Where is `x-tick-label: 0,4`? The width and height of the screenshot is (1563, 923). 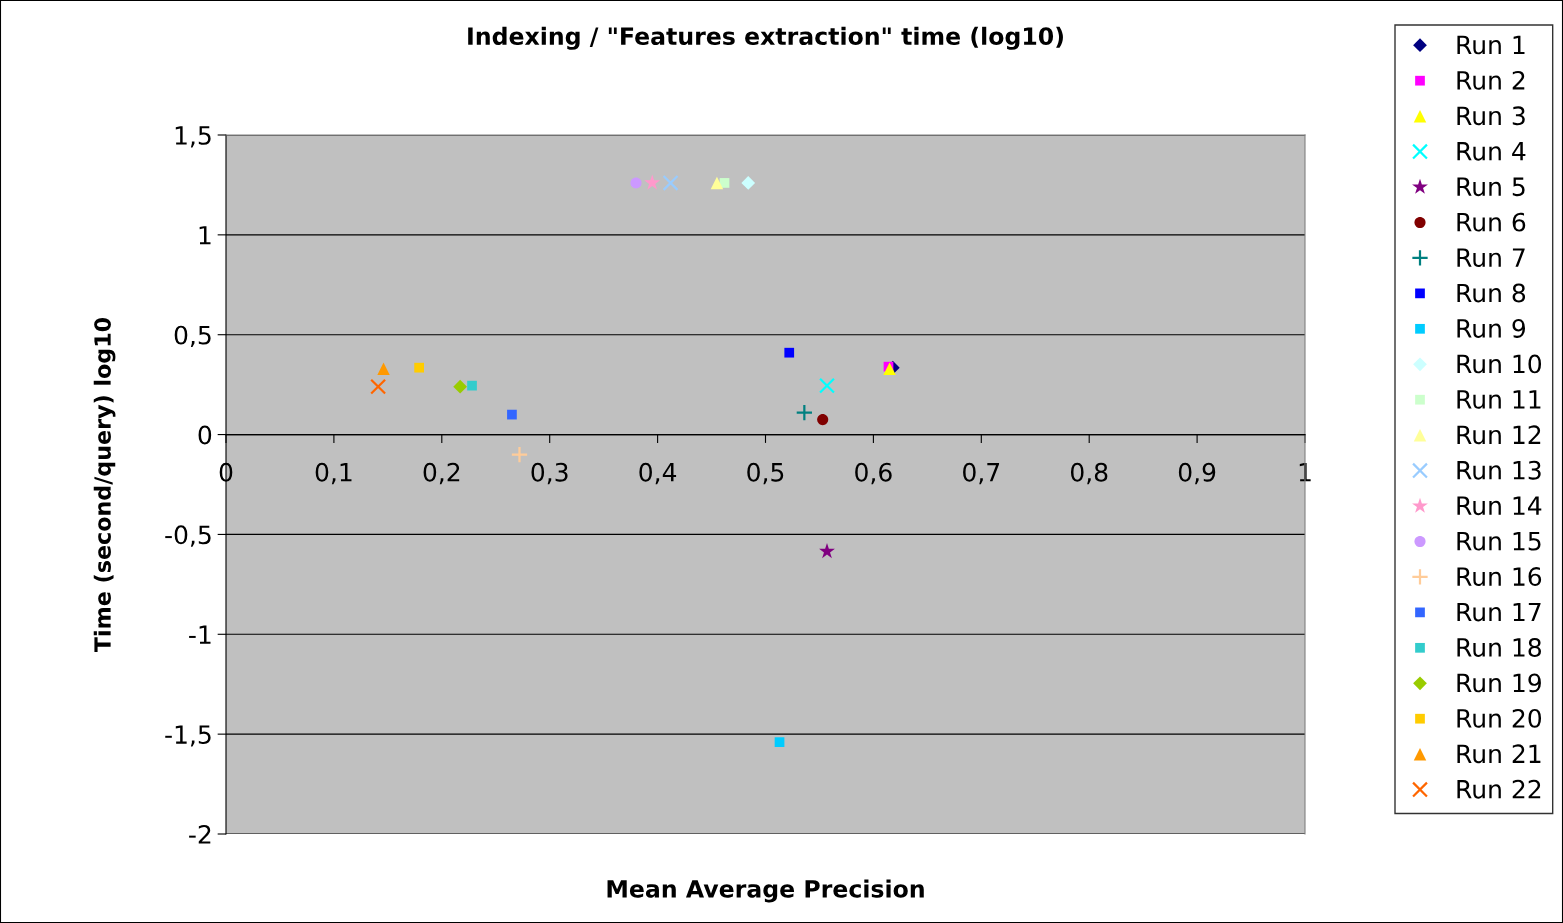 x-tick-label: 0,4 is located at coordinates (658, 473).